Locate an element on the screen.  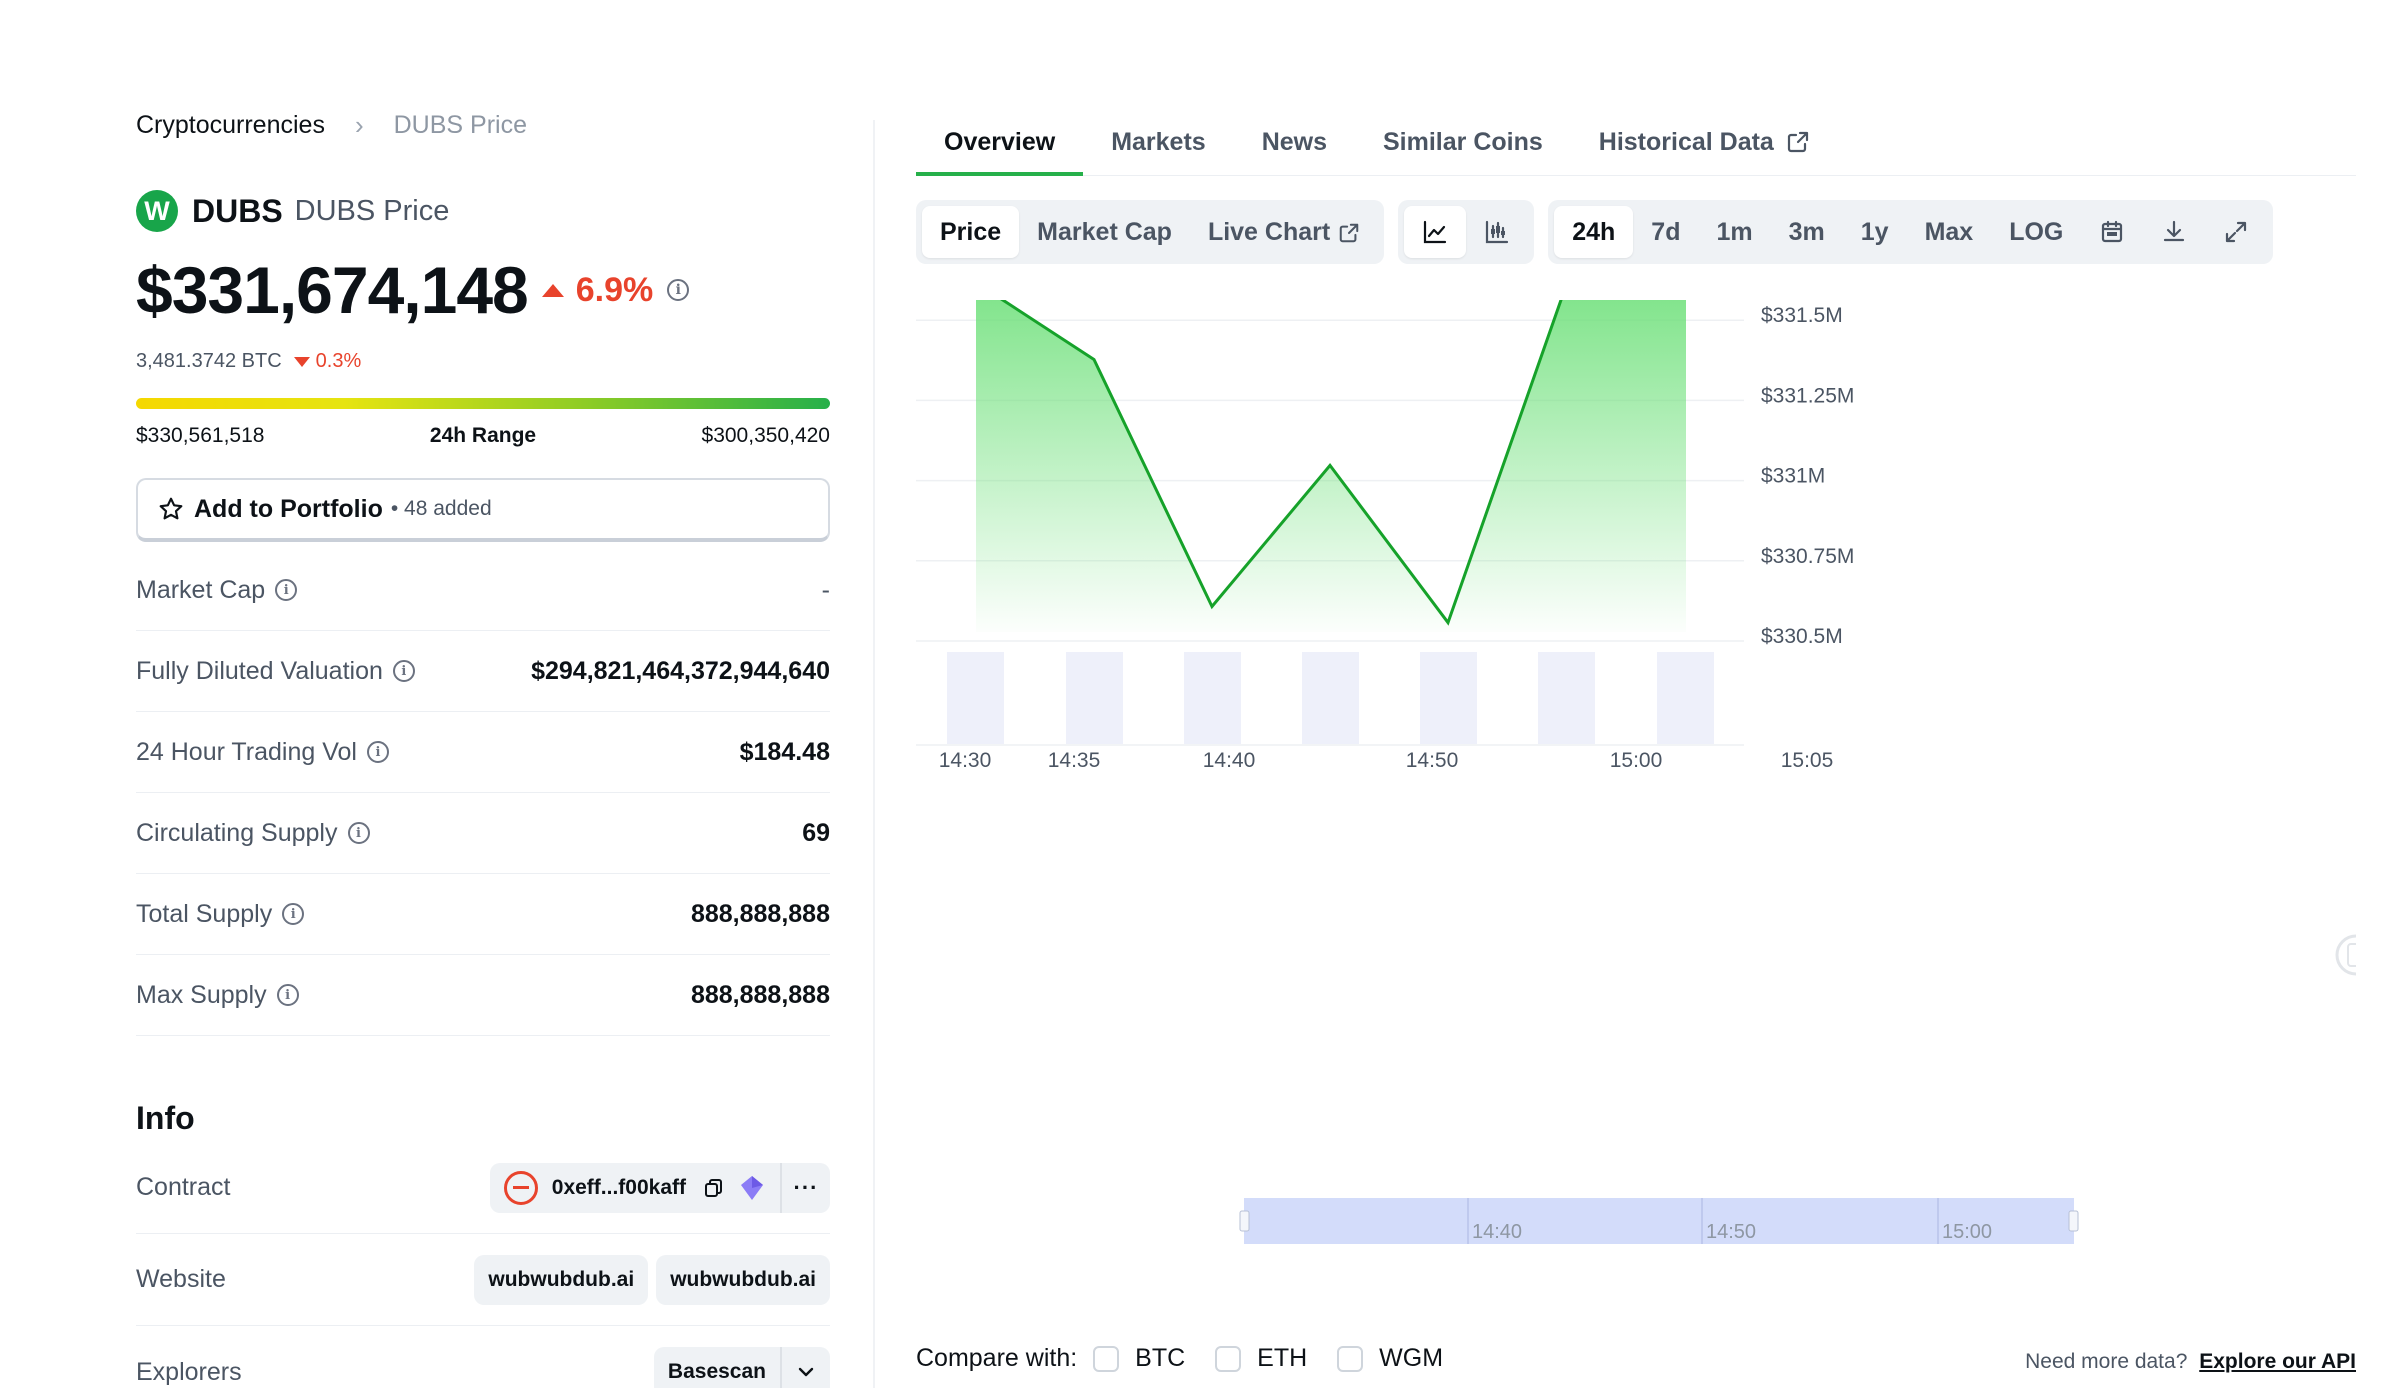
price-btc-row: 3,481.3742 BTC 0.3% is located at coordinates (248, 361).